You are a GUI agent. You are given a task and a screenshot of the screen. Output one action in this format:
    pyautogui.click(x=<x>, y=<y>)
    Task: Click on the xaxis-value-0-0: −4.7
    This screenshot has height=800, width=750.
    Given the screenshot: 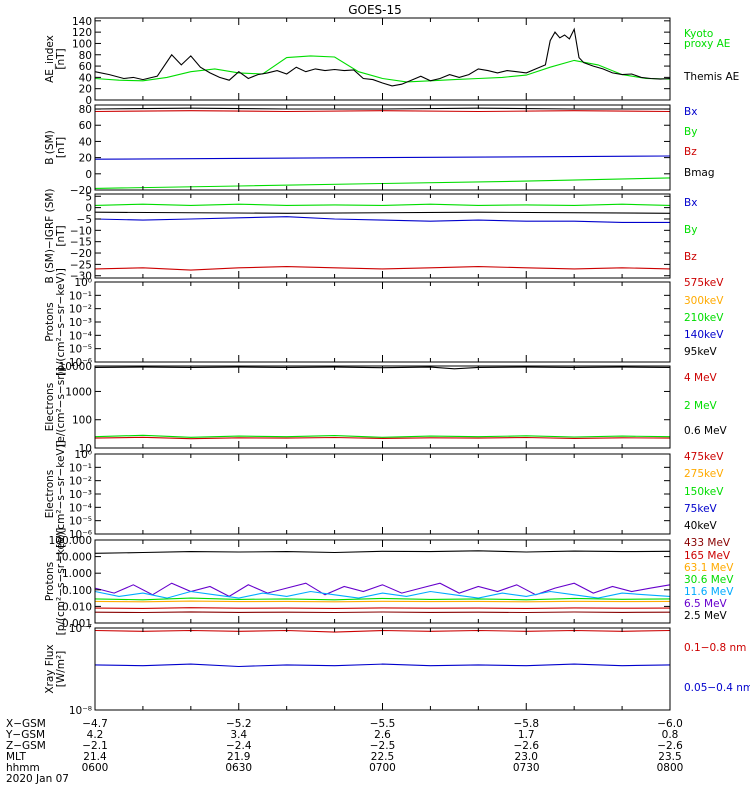 What is the action you would take?
    pyautogui.click(x=95, y=724)
    